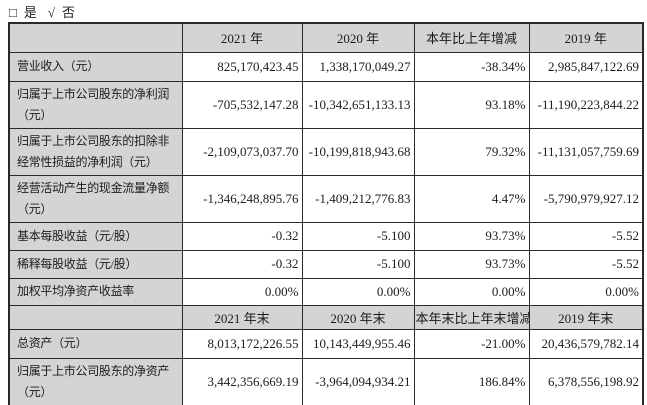 Image resolution: width=647 pixels, height=405 pixels. Describe the element at coordinates (586, 198) in the screenshot. I see `value-2019: -5,790,979,927.12` at that location.